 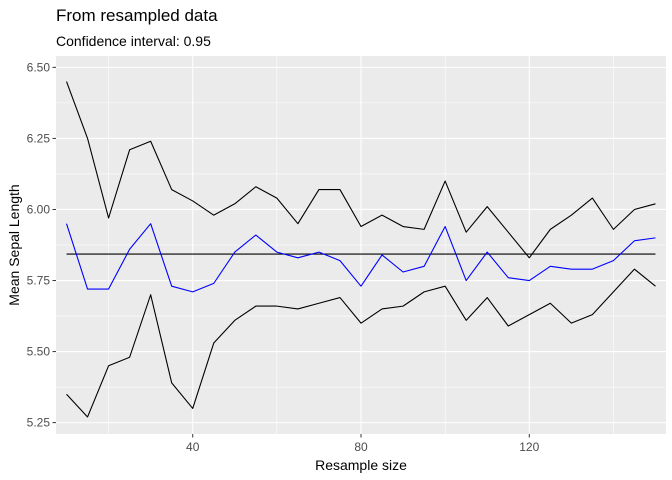 I want to click on x-tick-label: 80, so click(x=361, y=447).